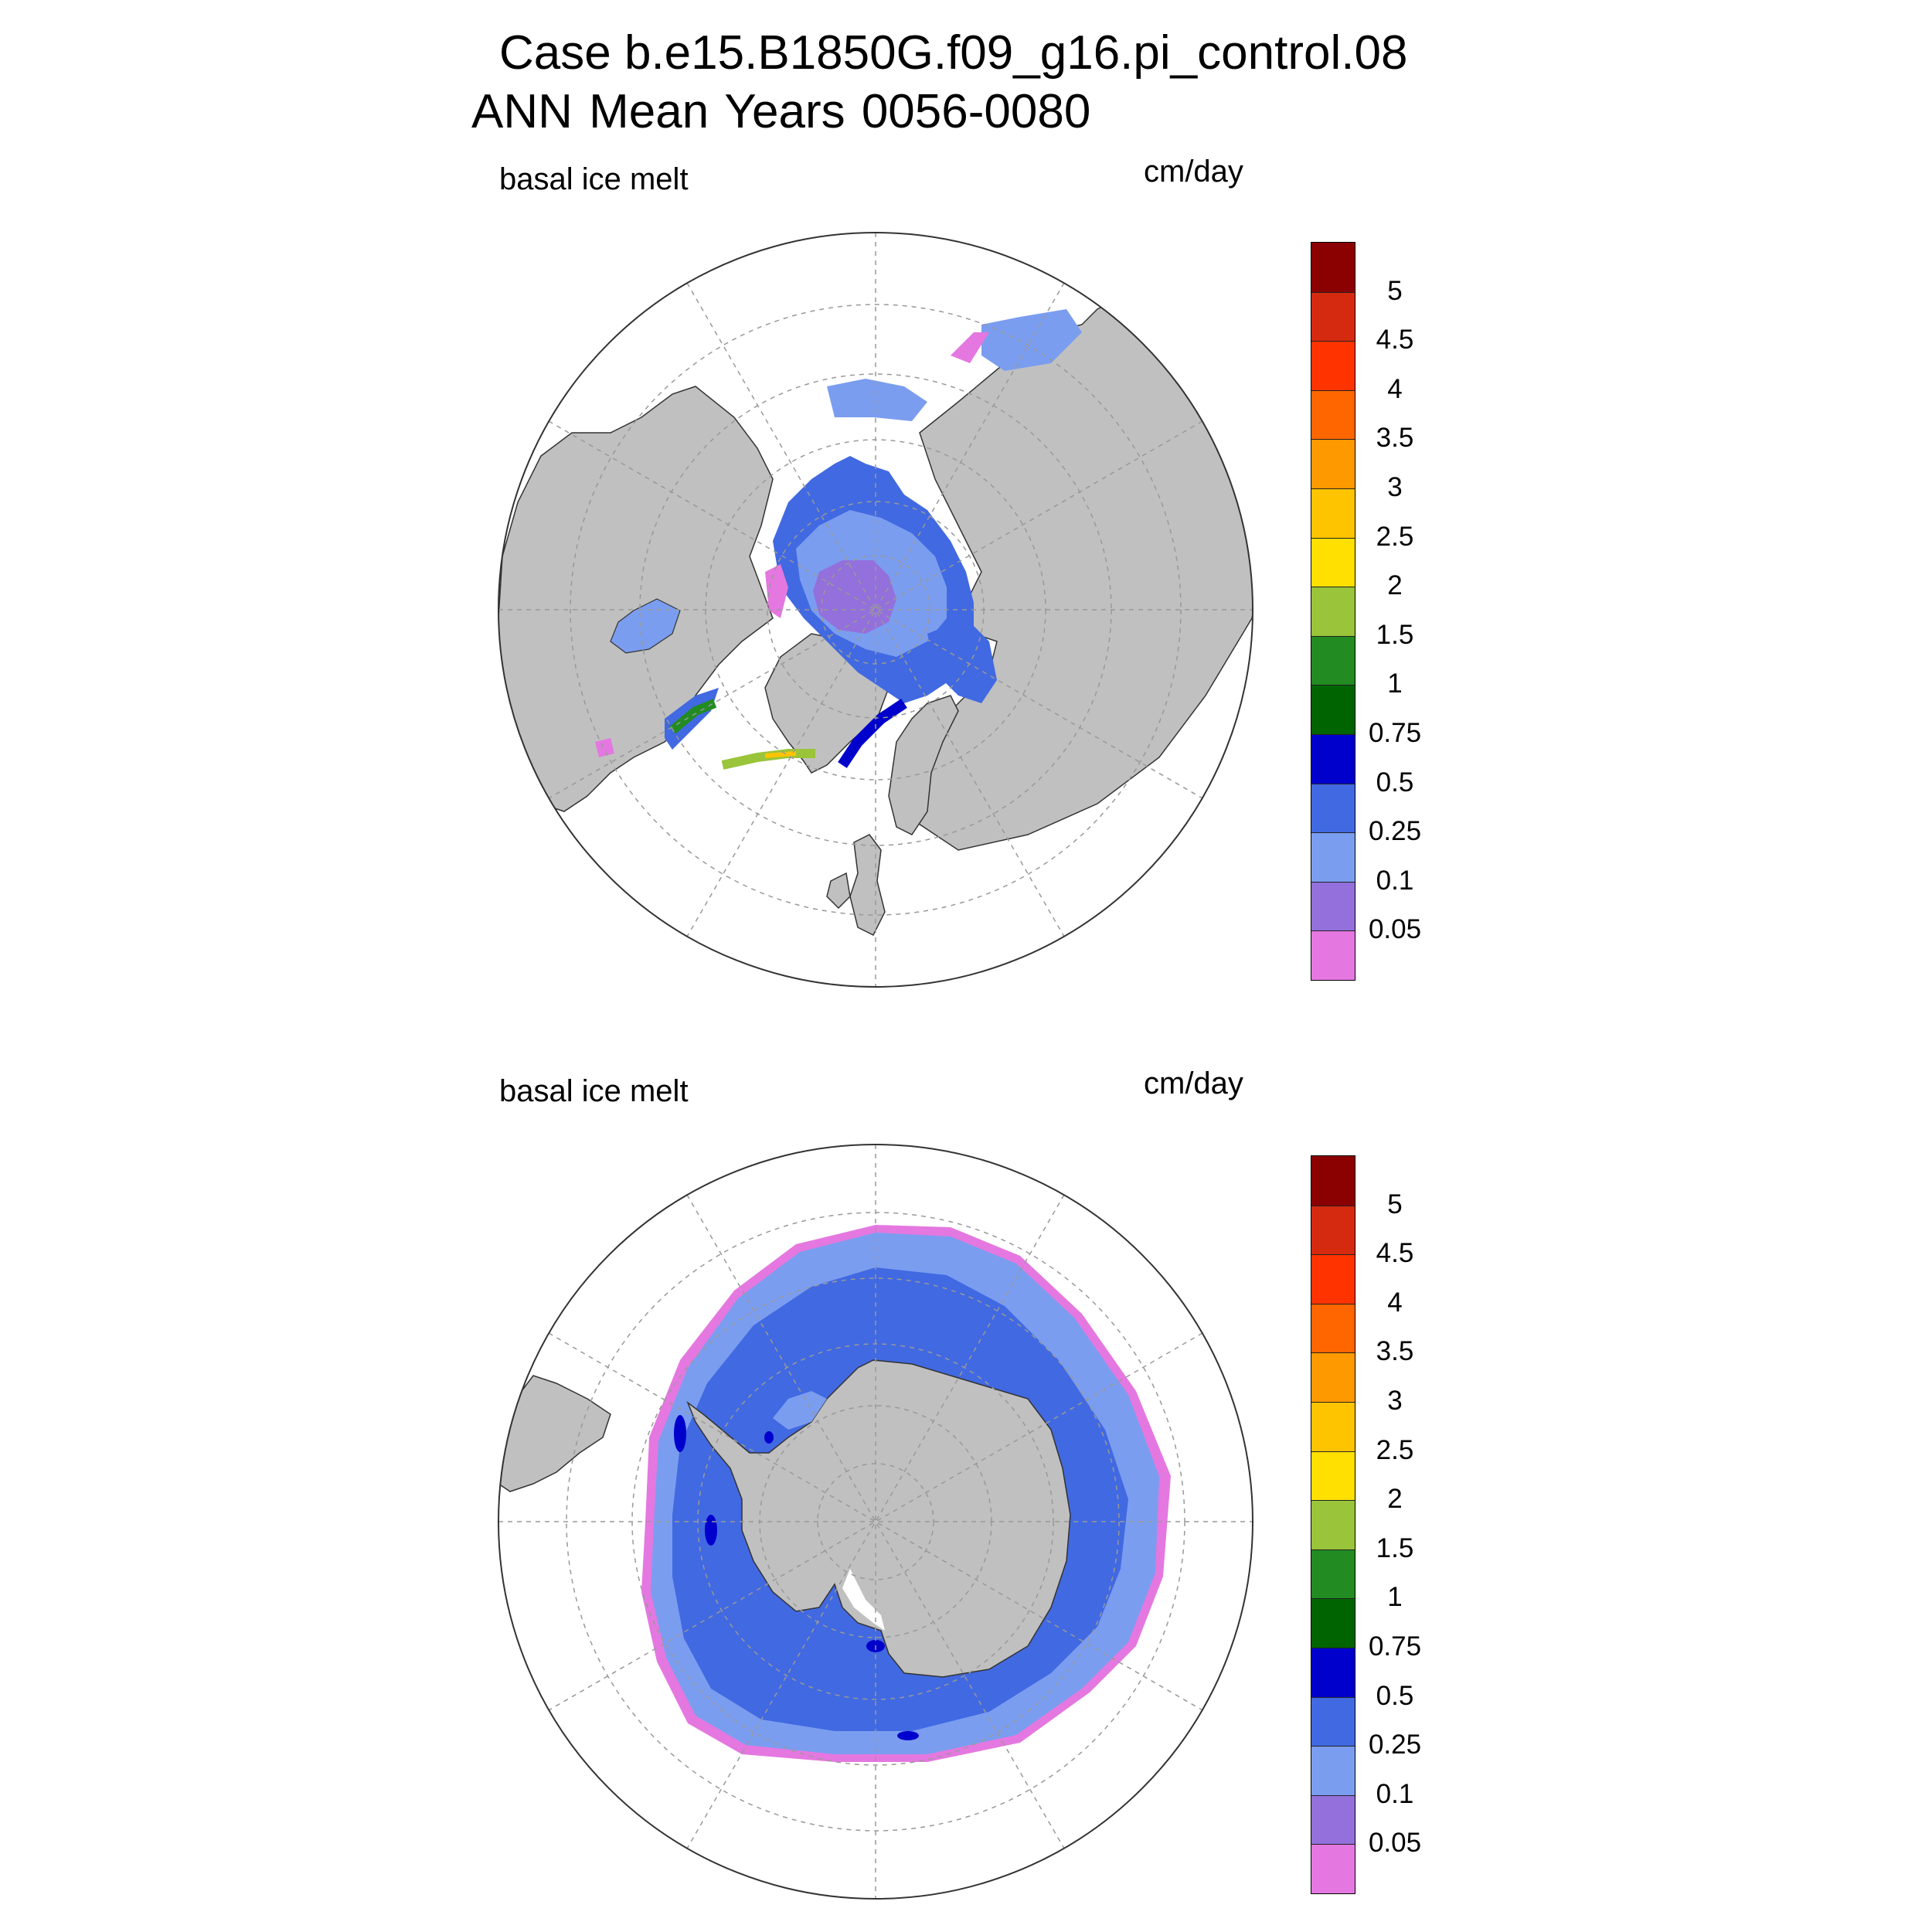 Image resolution: width=1932 pixels, height=1932 pixels. What do you see at coordinates (1193, 172) in the screenshot?
I see `north-panel-units-label: cm/day` at bounding box center [1193, 172].